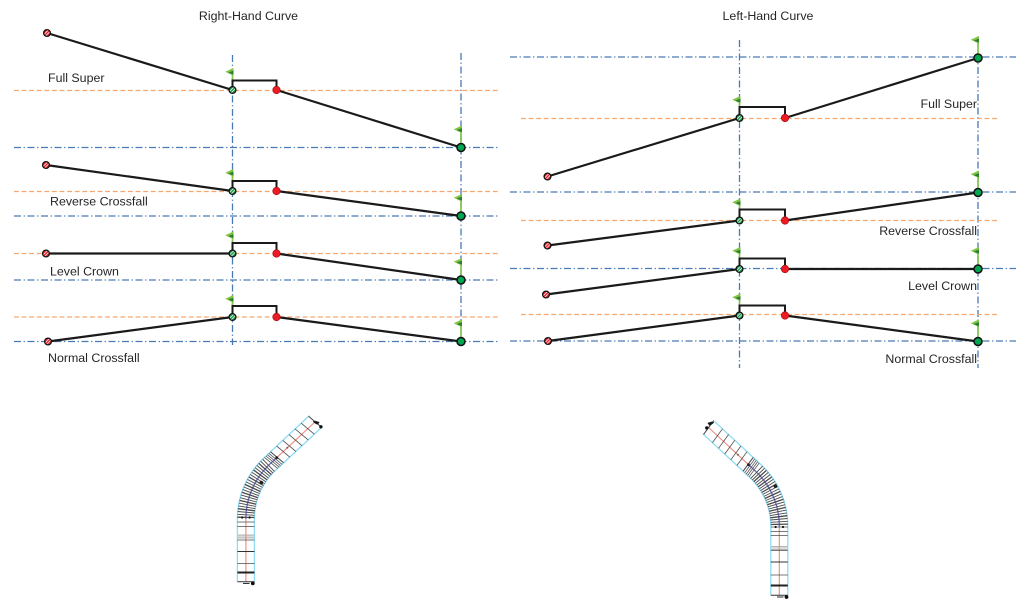 Image resolution: width=1024 pixels, height=606 pixels. Describe the element at coordinates (248, 16) in the screenshot. I see `svg-text: Right-Hand Curve` at that location.